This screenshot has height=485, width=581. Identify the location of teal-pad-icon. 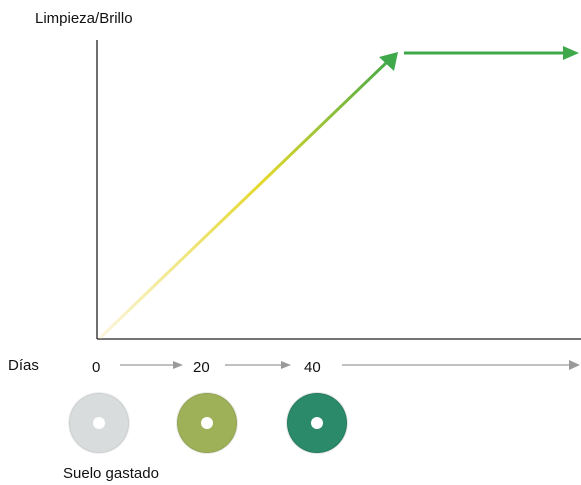
(317, 423).